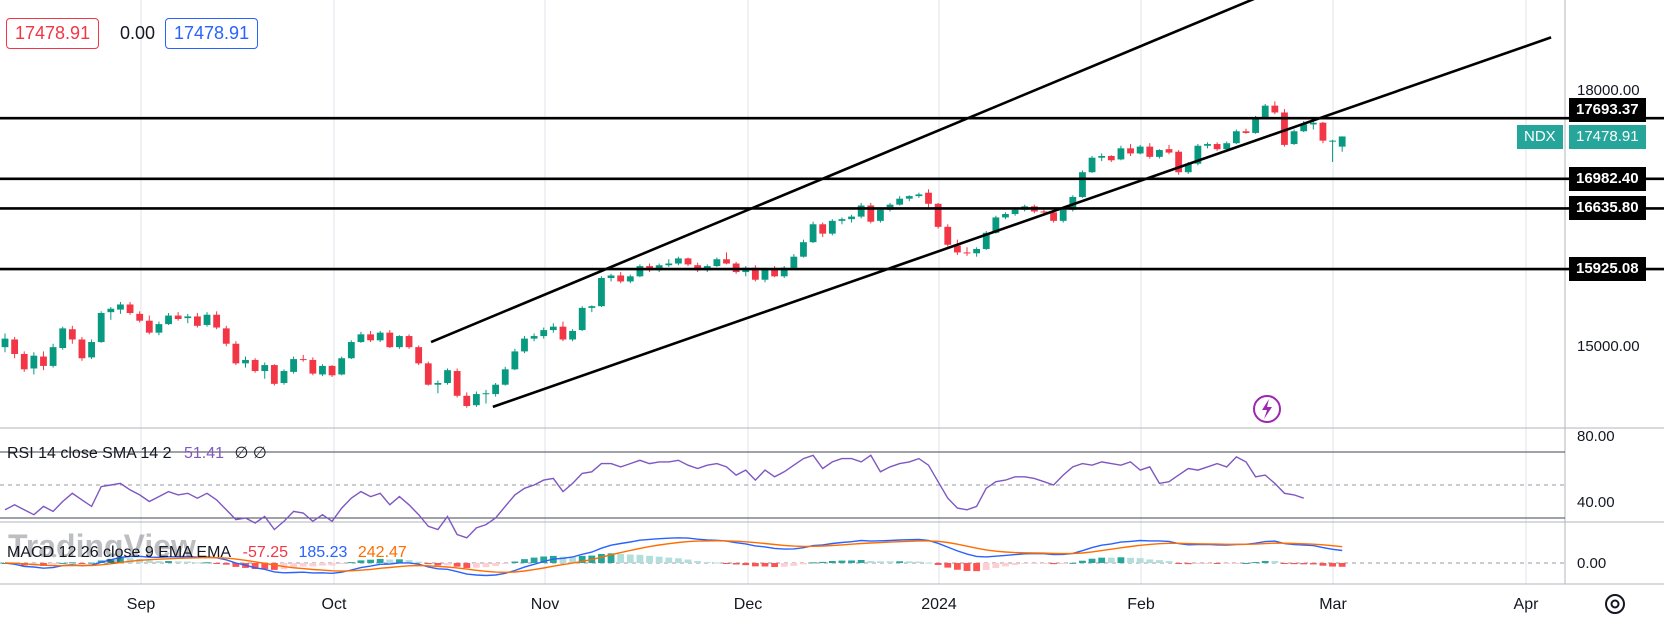 This screenshot has height=621, width=1664. Describe the element at coordinates (204, 453) in the screenshot. I see `rsi-legend-value: 51.41` at that location.